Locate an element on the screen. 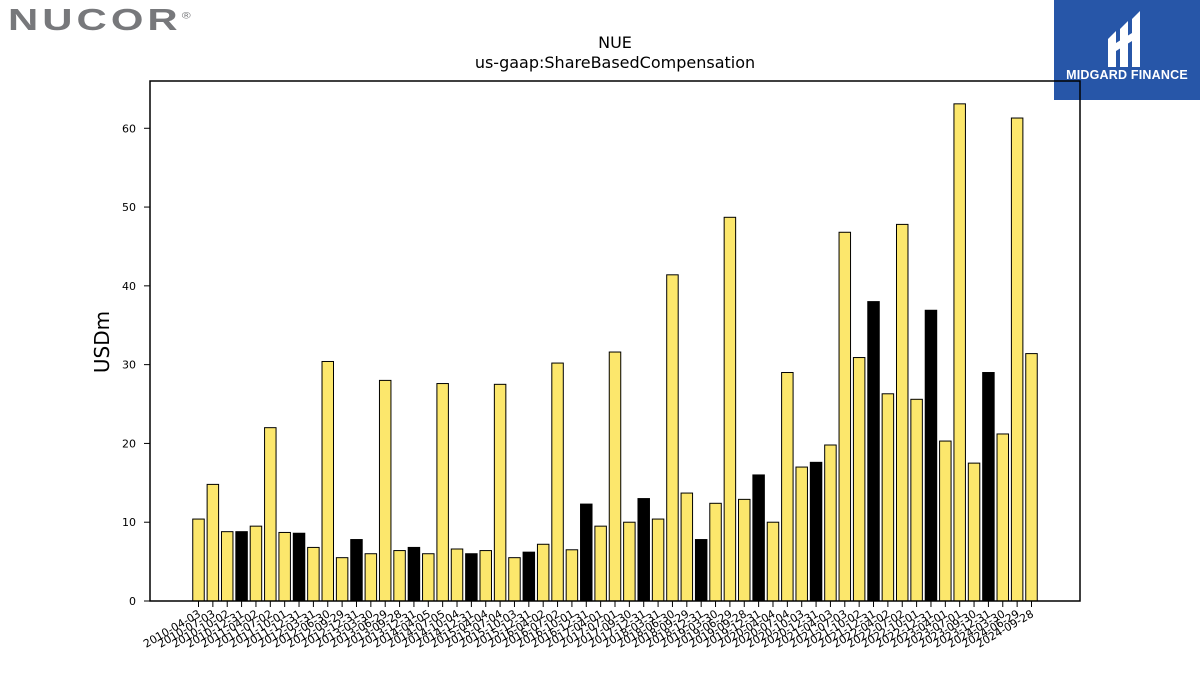 Image resolution: width=1200 pixels, height=675 pixels. y-tick-label: 50 is located at coordinates (129, 207).